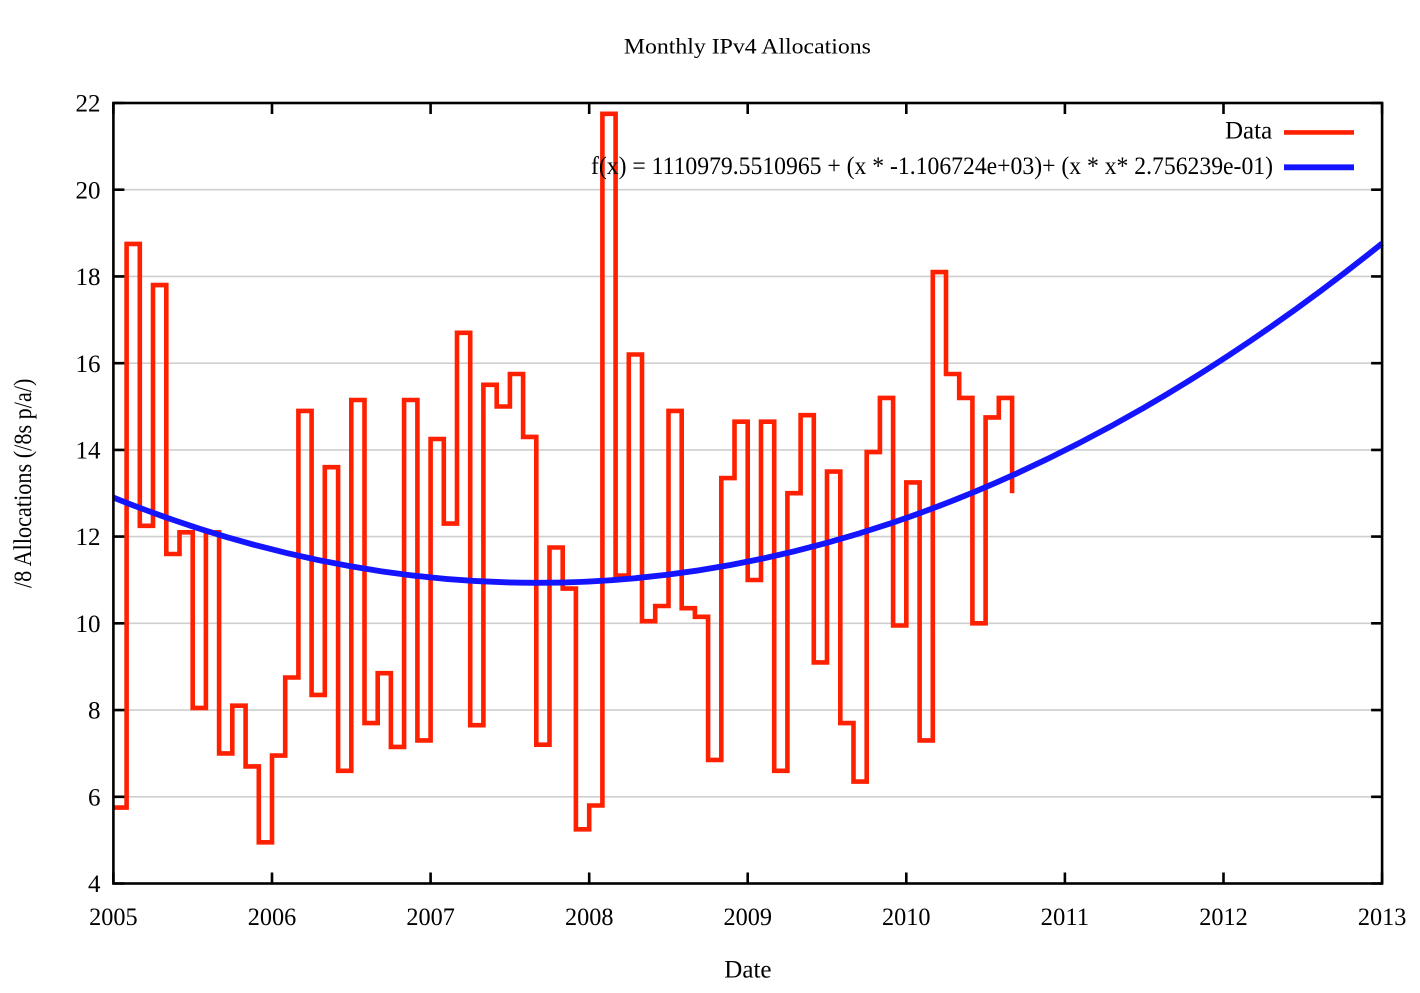 The width and height of the screenshot is (1420, 993). I want to click on svg-text: 16, so click(88, 364).